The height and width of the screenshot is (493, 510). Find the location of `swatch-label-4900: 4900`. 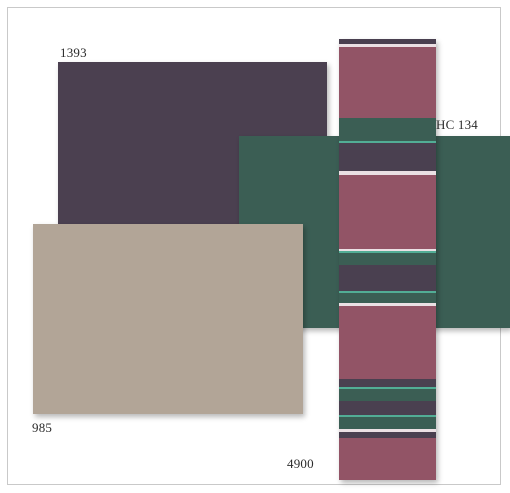

swatch-label-4900: 4900 is located at coordinates (300, 463).